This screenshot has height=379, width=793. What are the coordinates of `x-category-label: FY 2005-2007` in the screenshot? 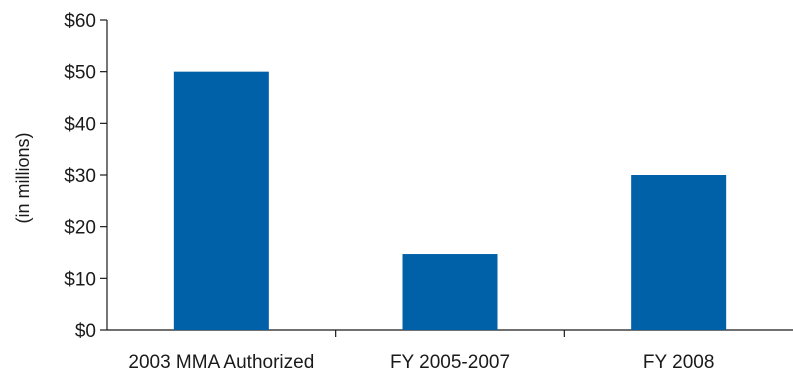 It's located at (450, 362).